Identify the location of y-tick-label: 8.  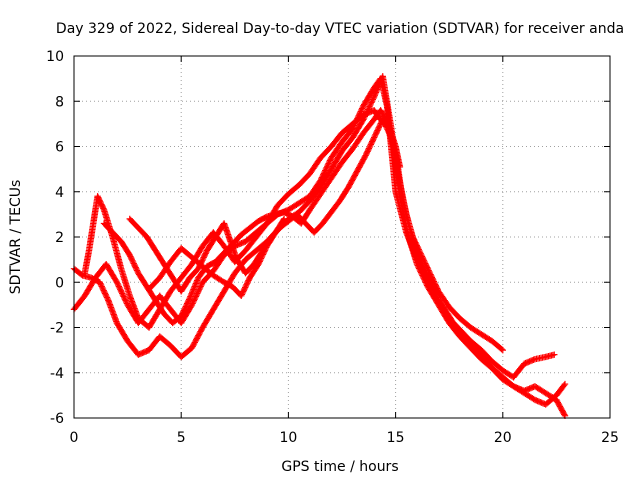
(59, 102).